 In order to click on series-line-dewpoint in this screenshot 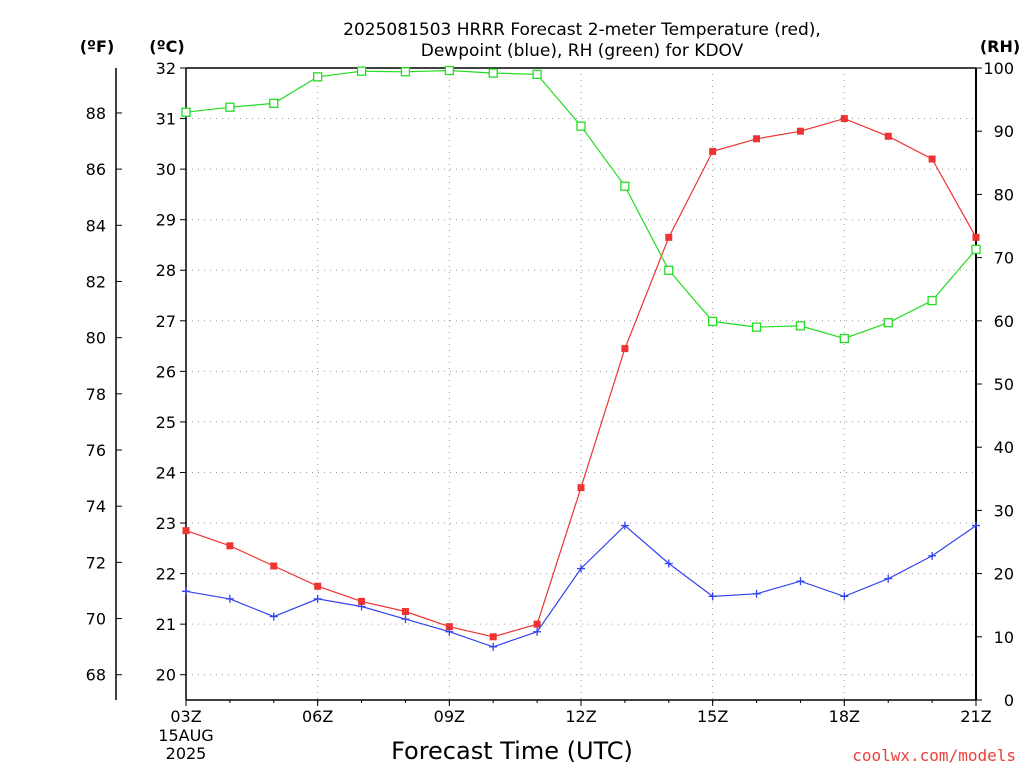, I will do `click(581, 586)`.